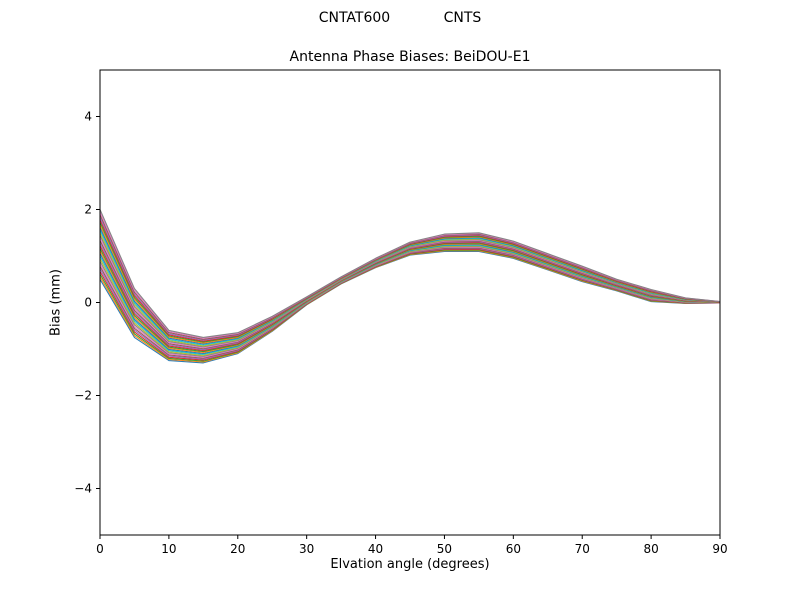  I want to click on x-tick-label: 80, so click(650, 549).